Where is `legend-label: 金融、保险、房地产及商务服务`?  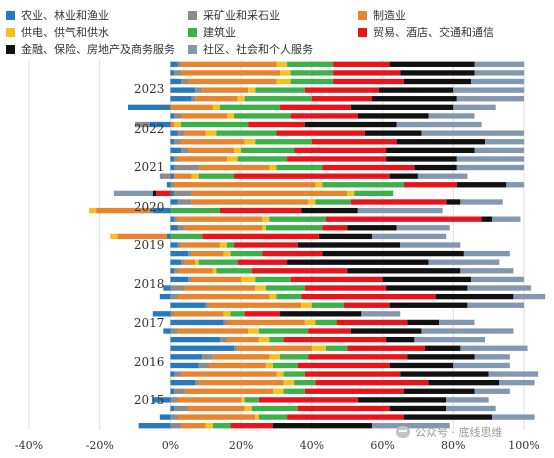 legend-label: 金融、保险、房地产及商务服务 is located at coordinates (98, 49).